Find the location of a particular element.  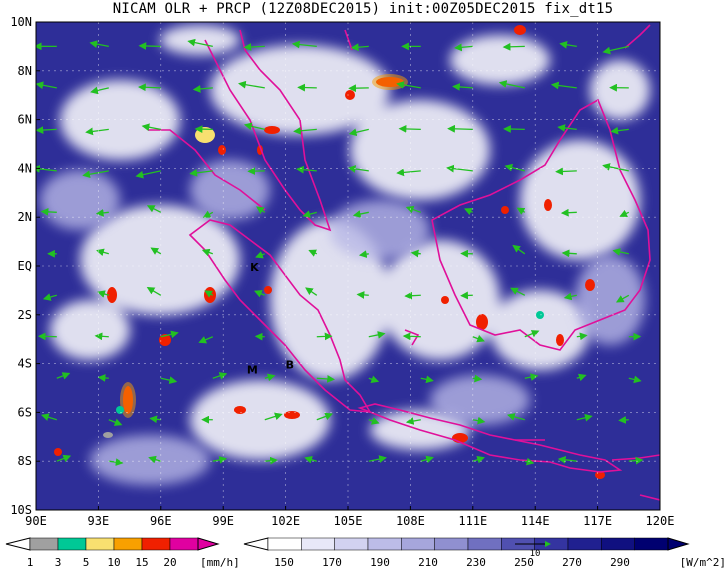

lon-tick-label: 117E is located at coordinates (597, 521).